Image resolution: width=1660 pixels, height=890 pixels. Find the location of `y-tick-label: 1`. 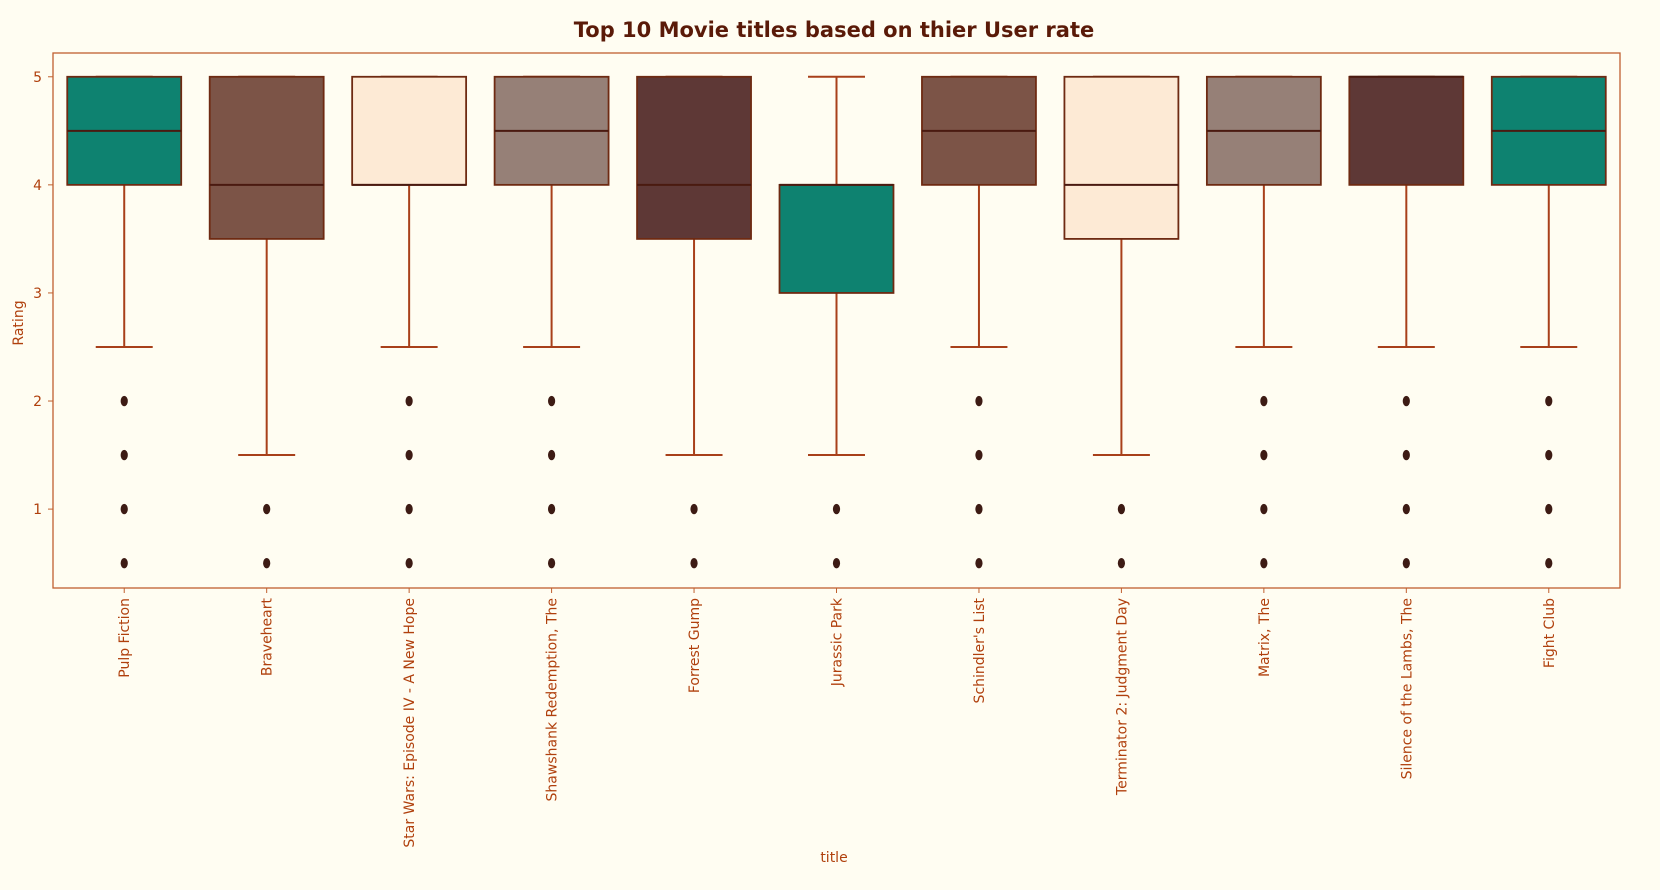

y-tick-label: 1 is located at coordinates (37, 510).